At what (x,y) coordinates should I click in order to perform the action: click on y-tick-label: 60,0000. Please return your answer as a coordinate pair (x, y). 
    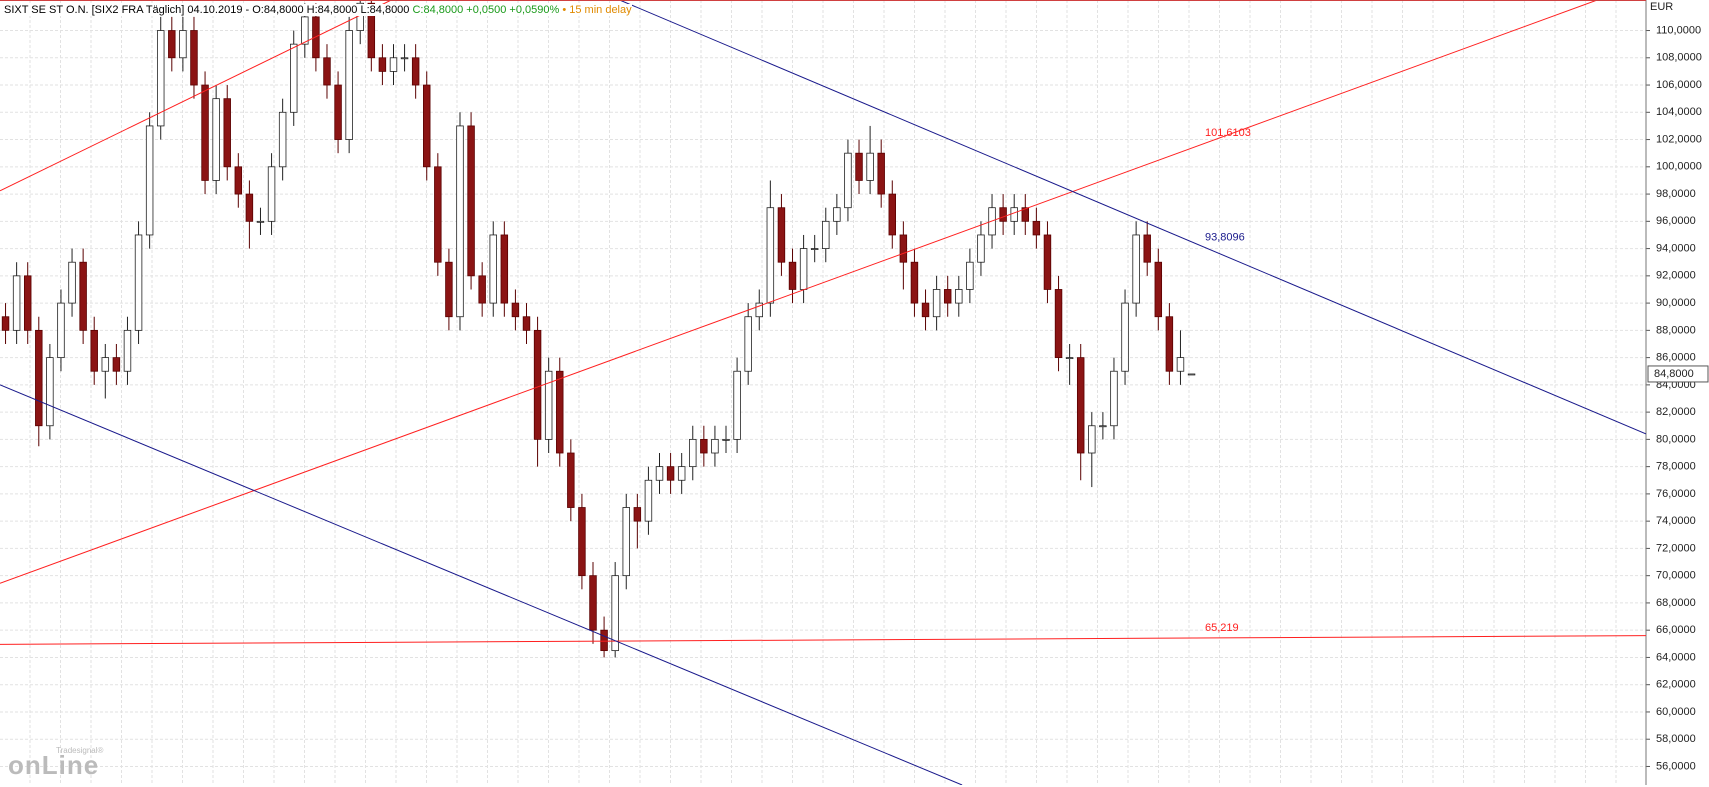
    Looking at the image, I should click on (1676, 712).